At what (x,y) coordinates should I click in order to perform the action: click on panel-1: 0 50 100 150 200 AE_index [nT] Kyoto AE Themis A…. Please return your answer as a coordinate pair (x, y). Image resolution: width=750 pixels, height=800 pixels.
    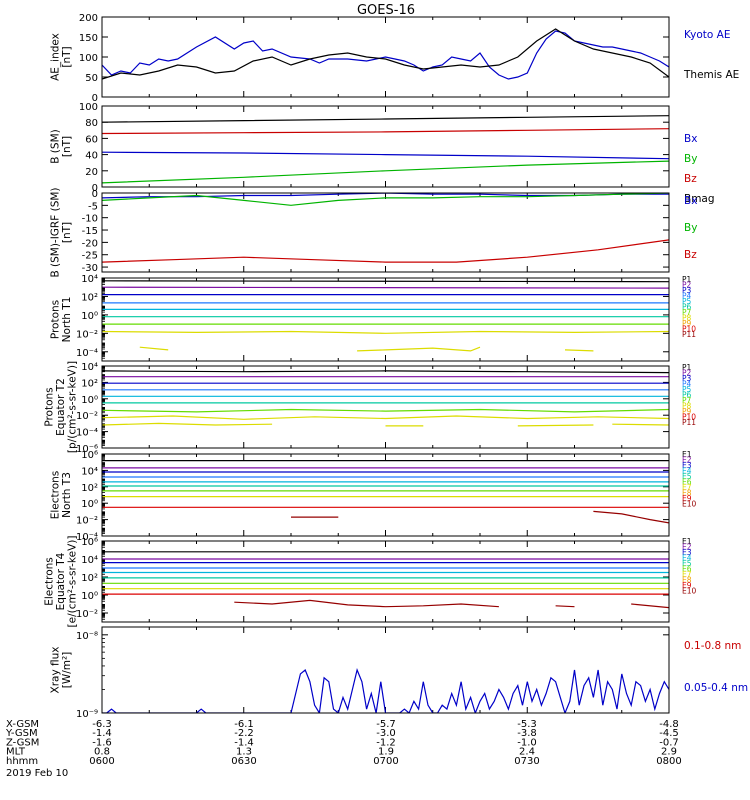
    Looking at the image, I should click on (394, 58).